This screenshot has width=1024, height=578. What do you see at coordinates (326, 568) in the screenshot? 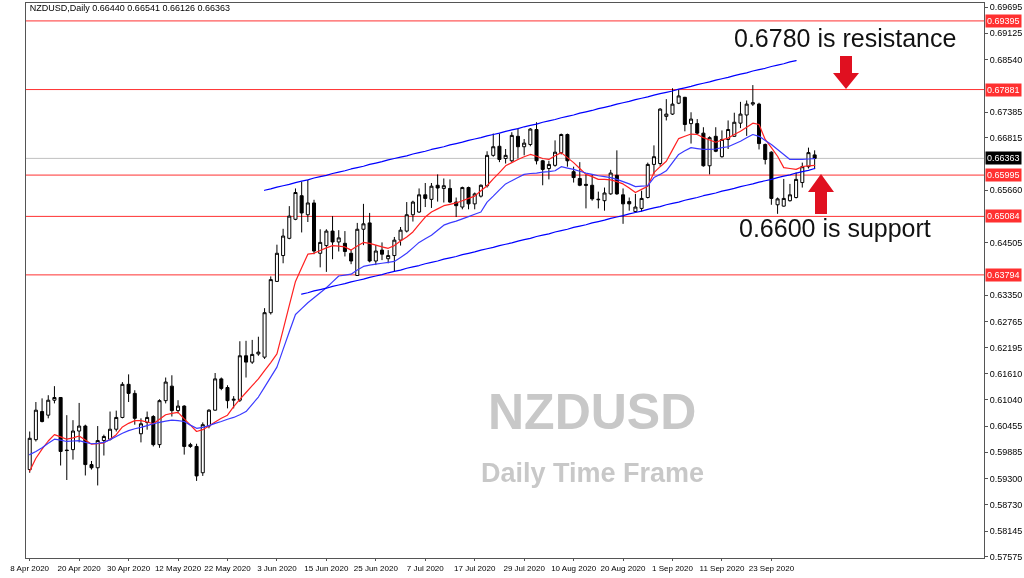
I see `x-tick-label: 15 Jun 2020` at bounding box center [326, 568].